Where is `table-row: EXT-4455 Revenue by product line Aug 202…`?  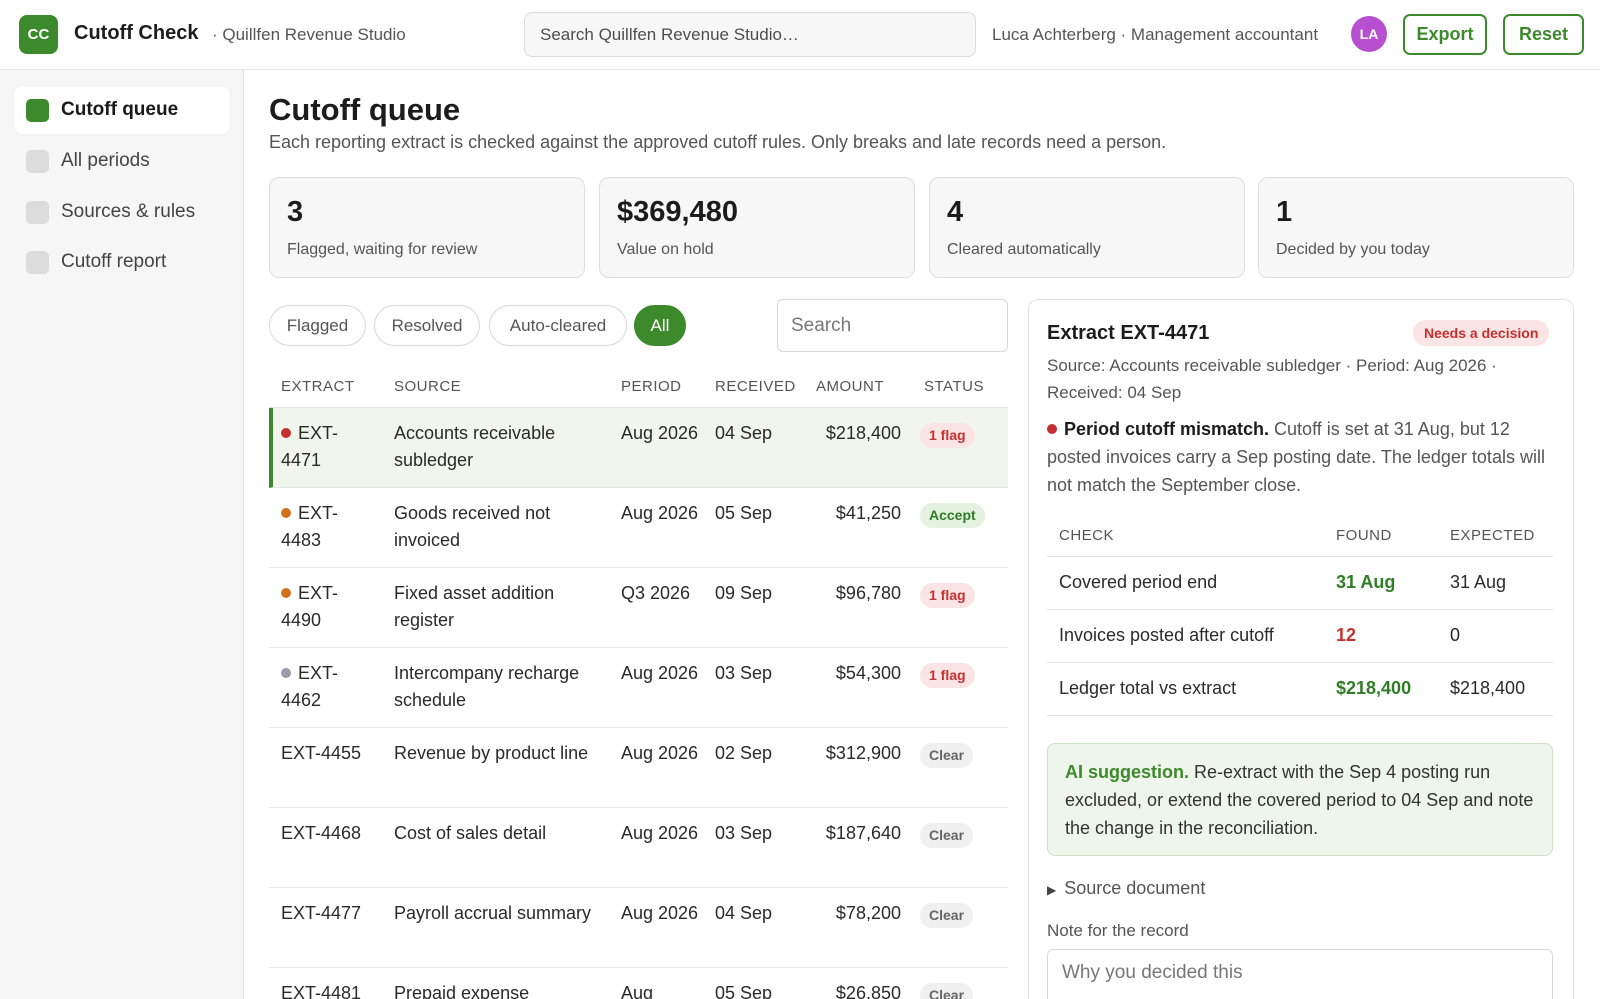
table-row: EXT-4455 Revenue by product line Aug 202… is located at coordinates (638, 768).